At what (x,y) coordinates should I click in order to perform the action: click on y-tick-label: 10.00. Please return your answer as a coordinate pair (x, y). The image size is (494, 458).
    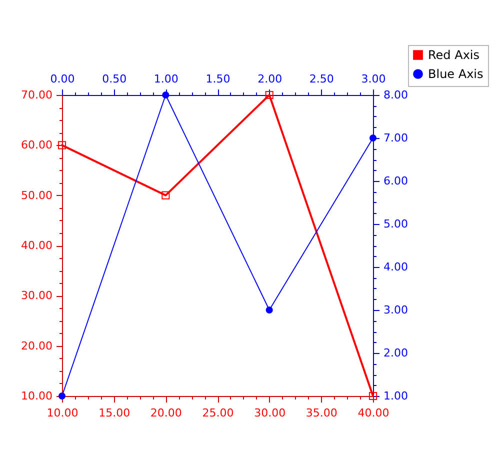
    Looking at the image, I should click on (36, 396).